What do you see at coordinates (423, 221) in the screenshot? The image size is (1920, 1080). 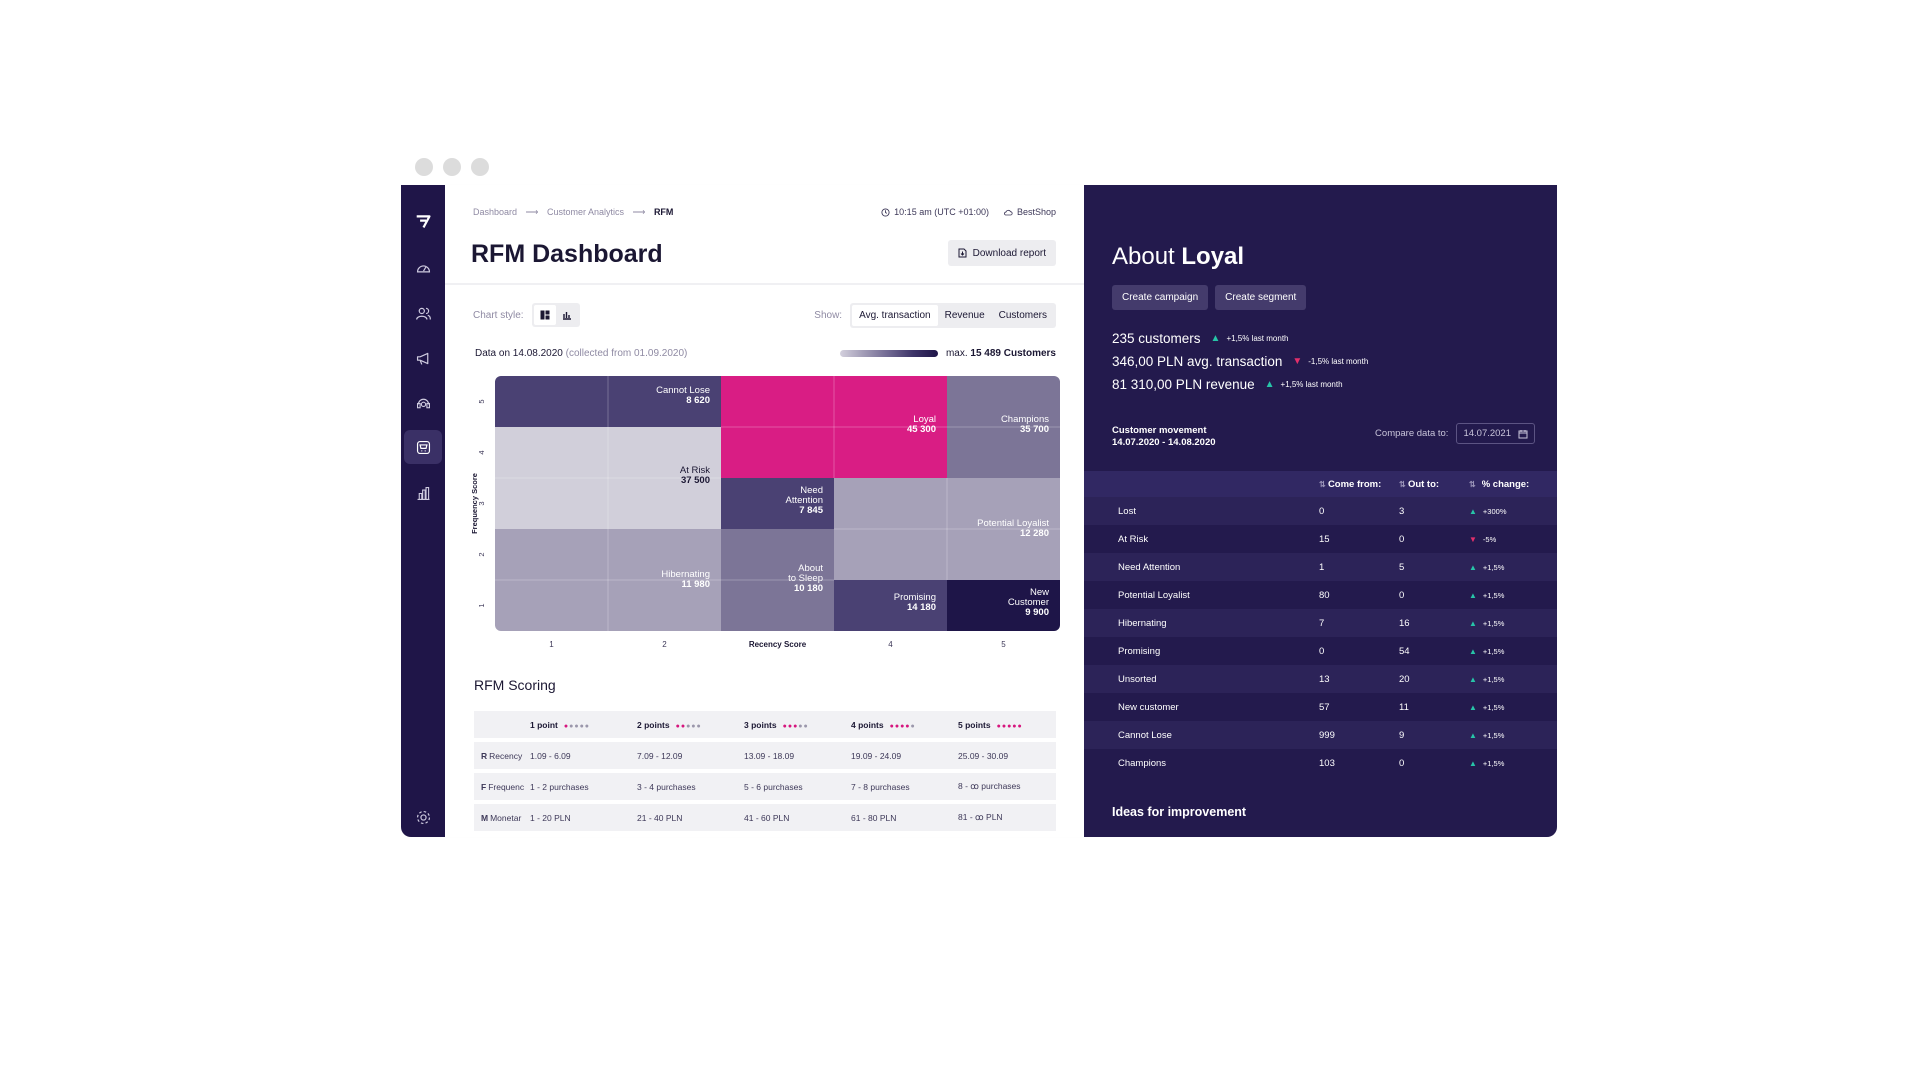 I see `brand-logo-icon` at bounding box center [423, 221].